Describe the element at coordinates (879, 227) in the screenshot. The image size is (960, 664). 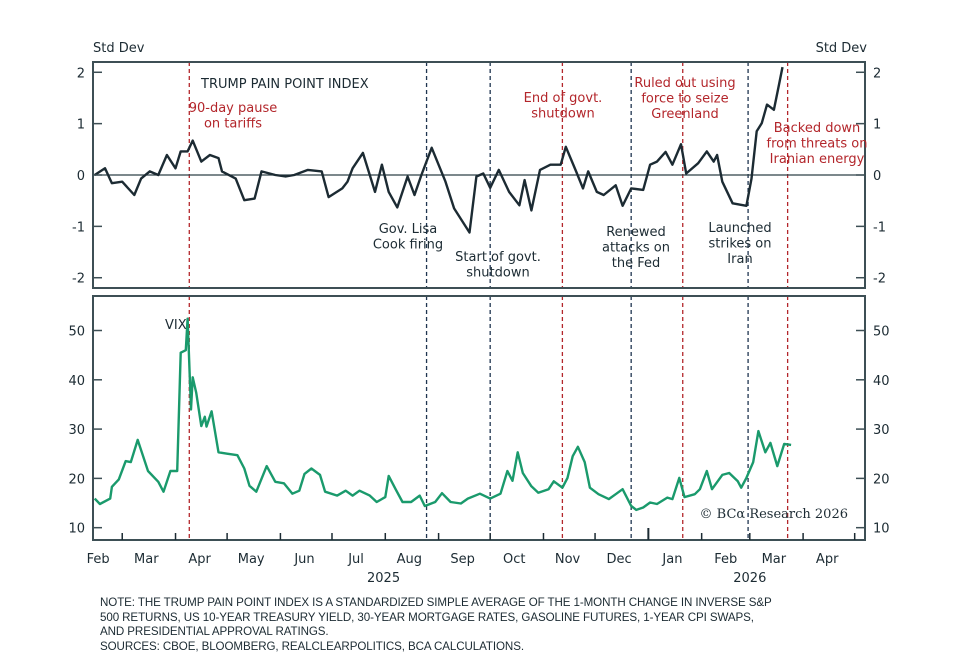
I see `y-tick-label-right: -1` at that location.